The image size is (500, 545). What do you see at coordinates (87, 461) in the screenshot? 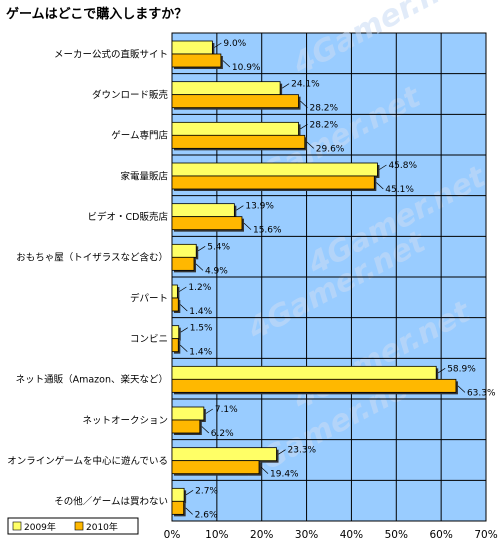
I see `category-label: オンラインゲームを中心に遊んでいる` at bounding box center [87, 461].